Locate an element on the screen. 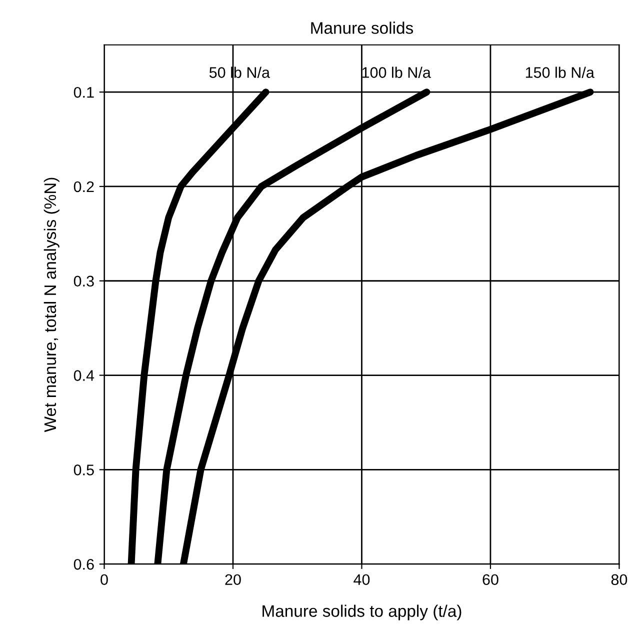 Image resolution: width=628 pixels, height=641 pixels. y-tick-label: 0.1 is located at coordinates (84, 92).